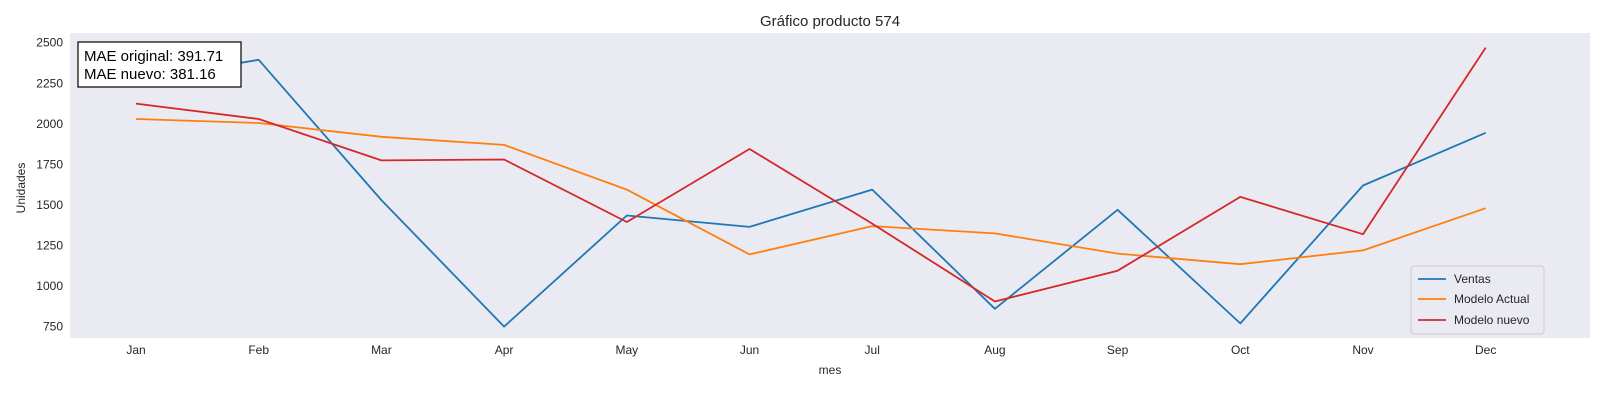  Describe the element at coordinates (150, 74) in the screenshot. I see `mae-nuevo-text: MAE nuevo: 381.16` at that location.